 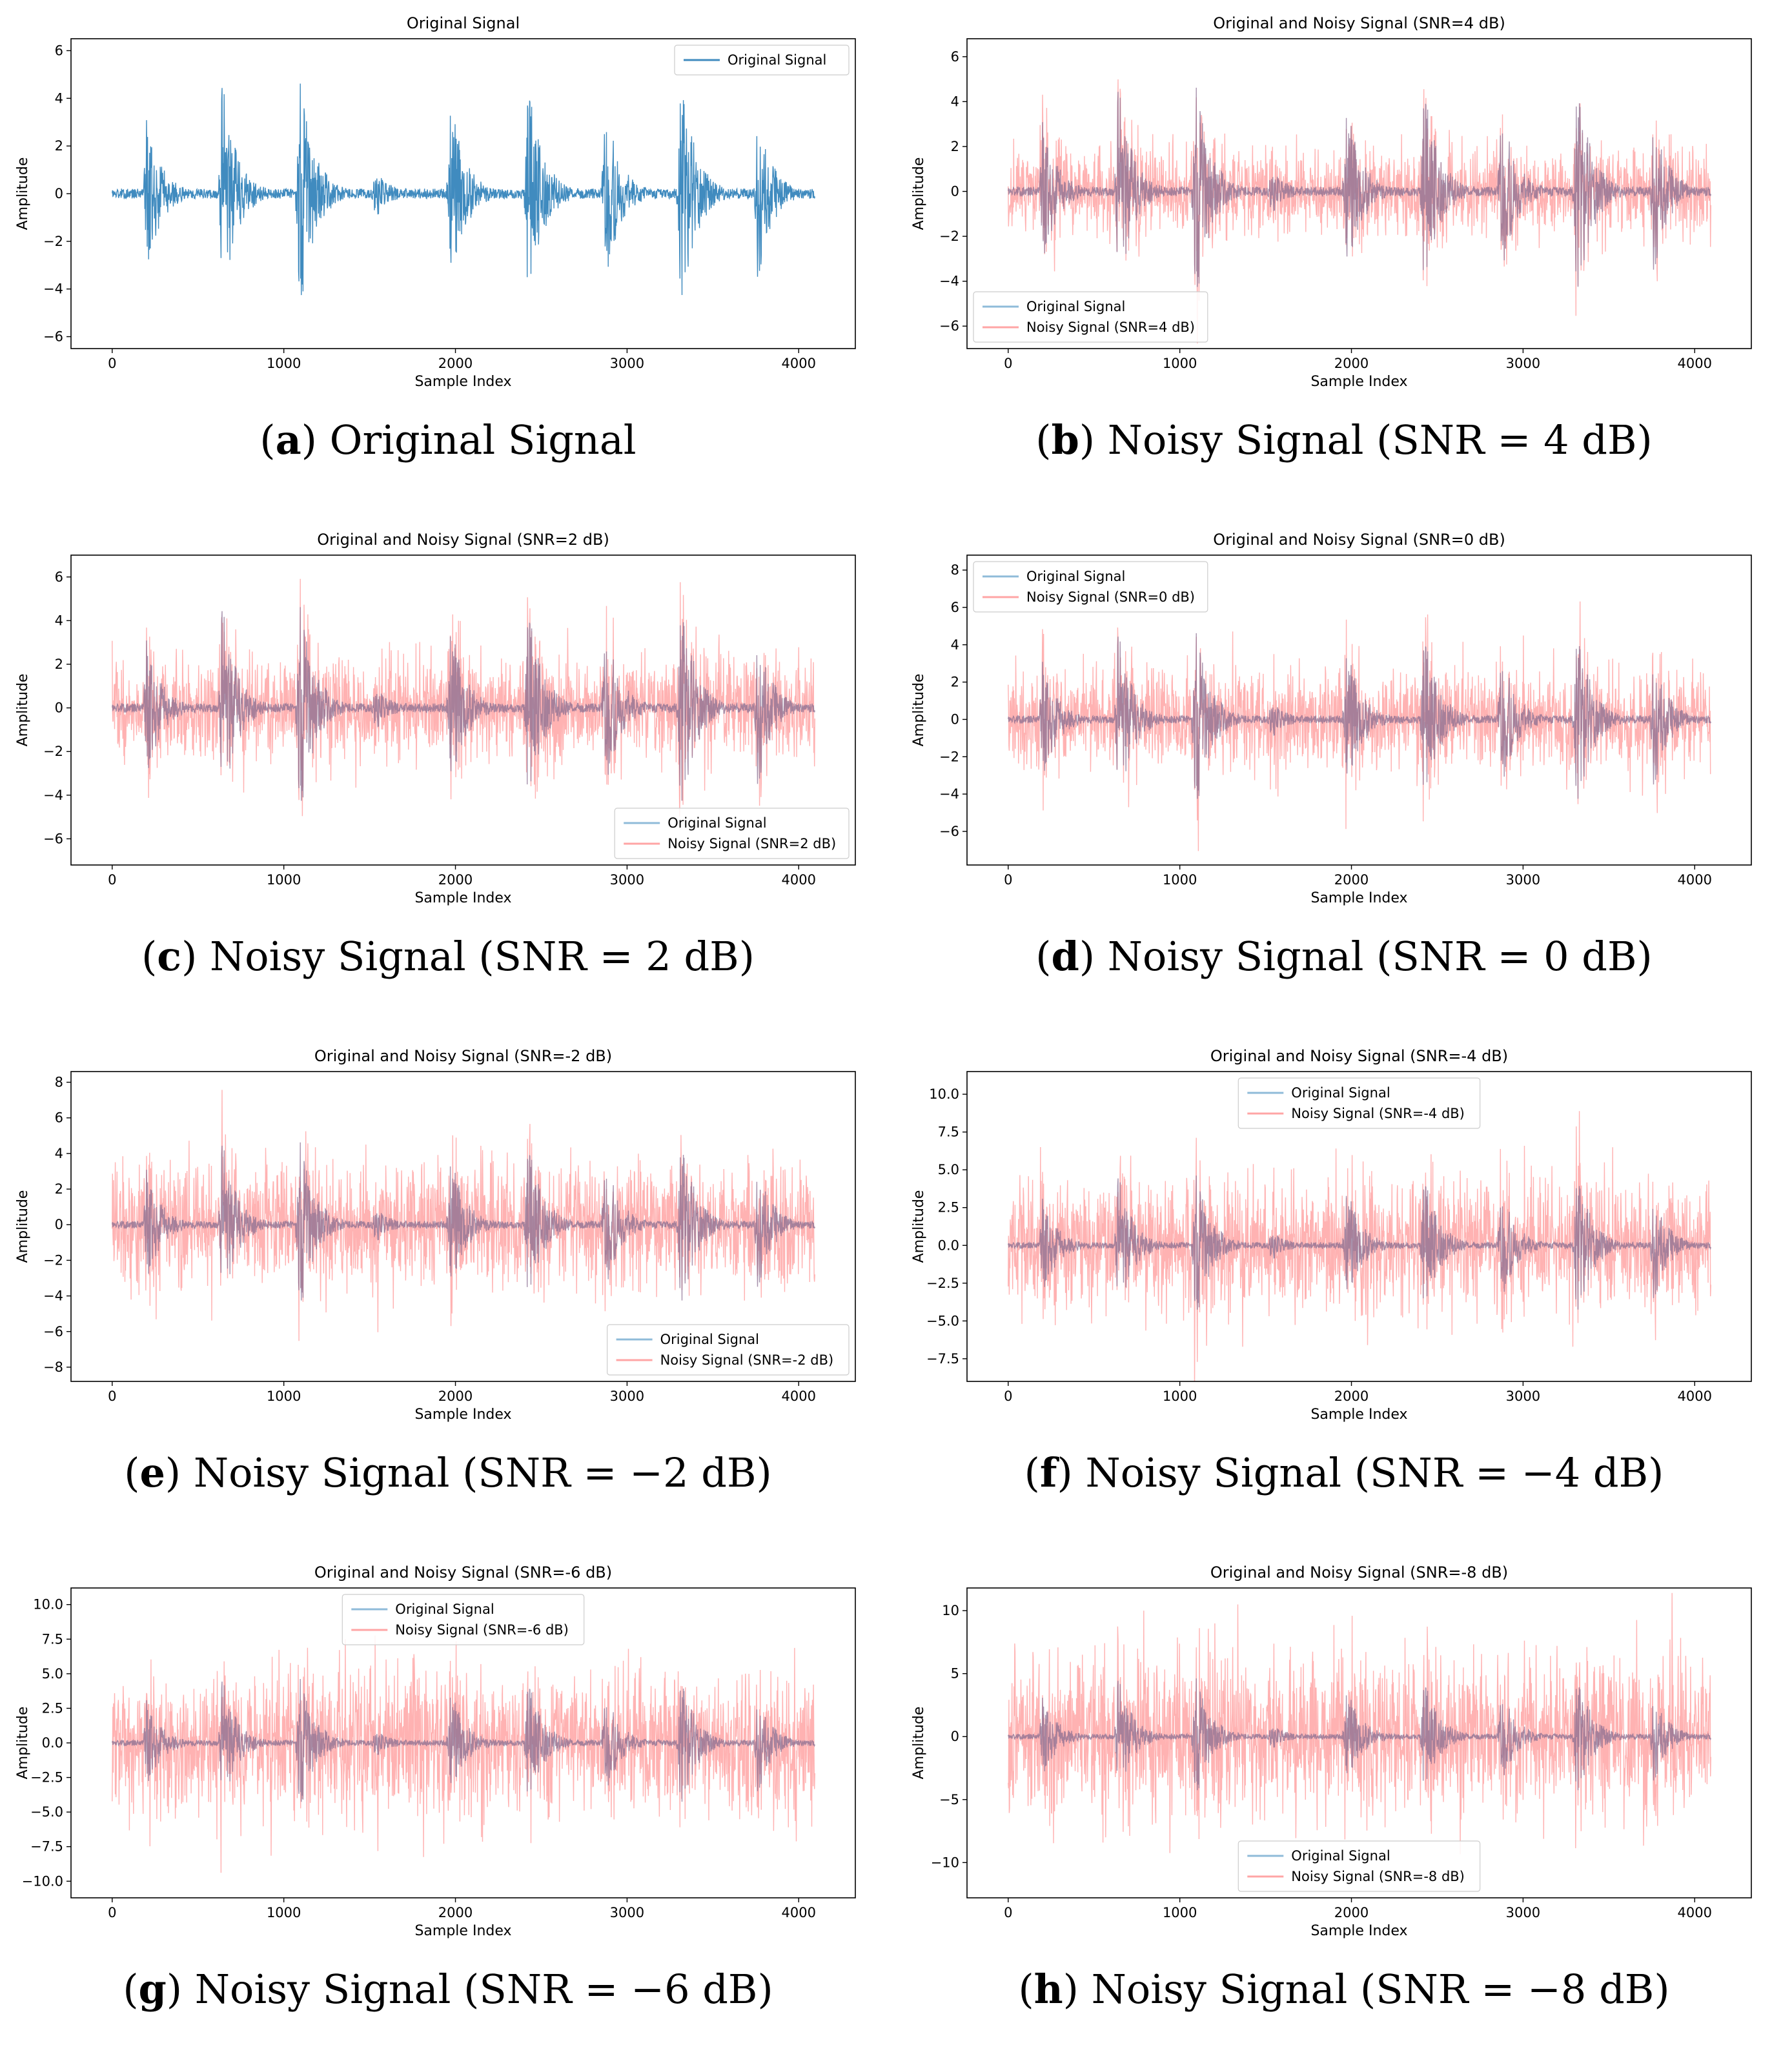 I want to click on legend: Original Signal Noisy Signal (SNR=0 dB), so click(x=1090, y=587).